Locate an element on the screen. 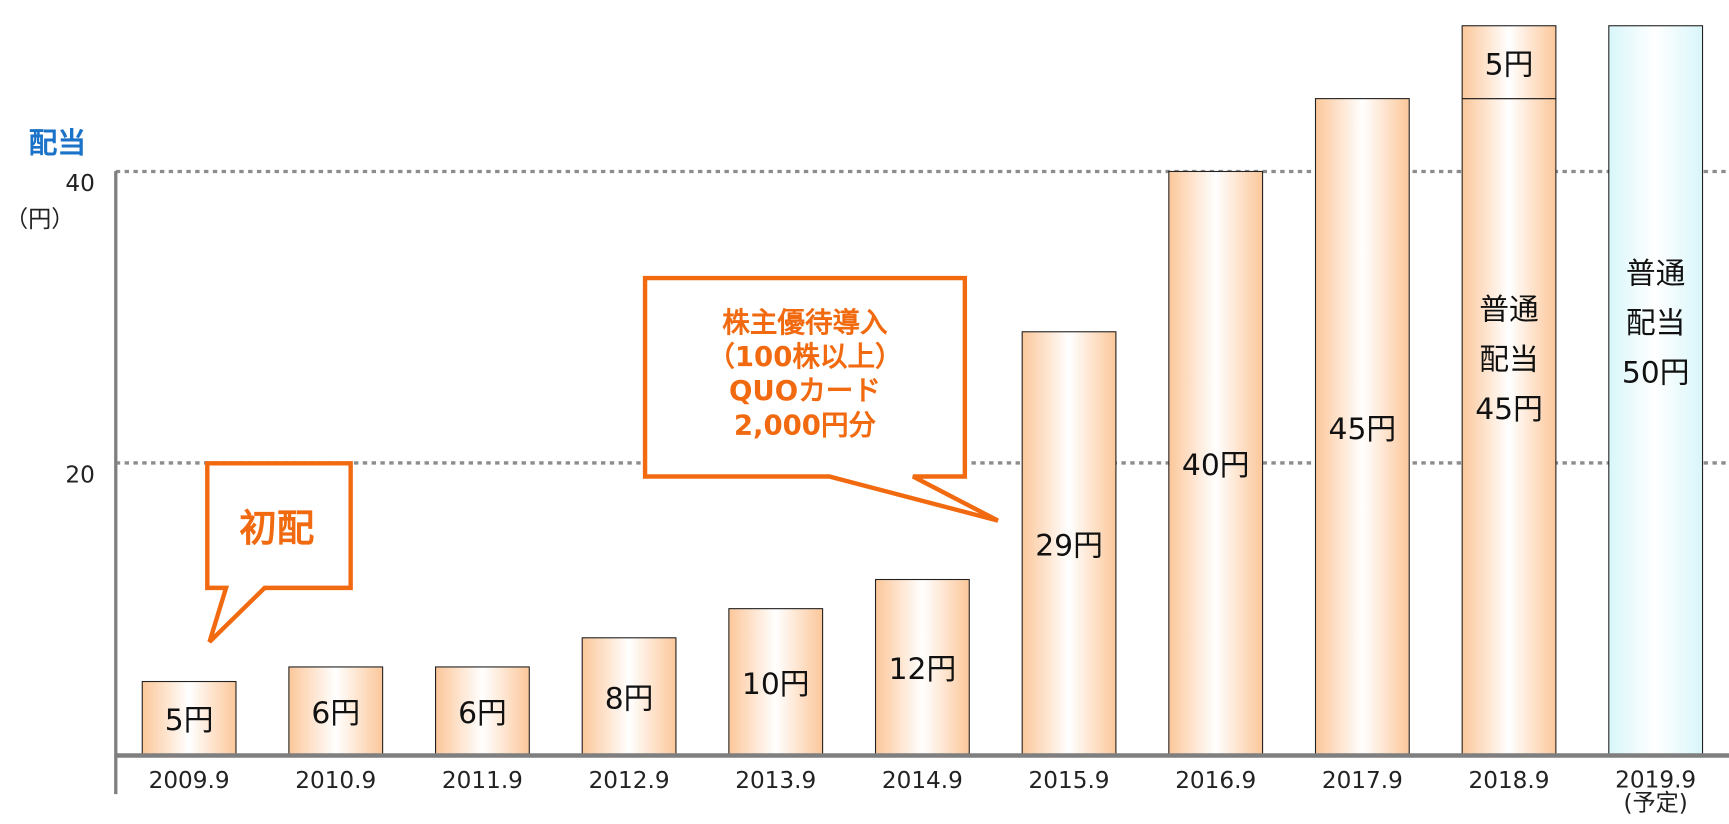 This screenshot has width=1729, height=824. value-label: 45円 is located at coordinates (1363, 428).